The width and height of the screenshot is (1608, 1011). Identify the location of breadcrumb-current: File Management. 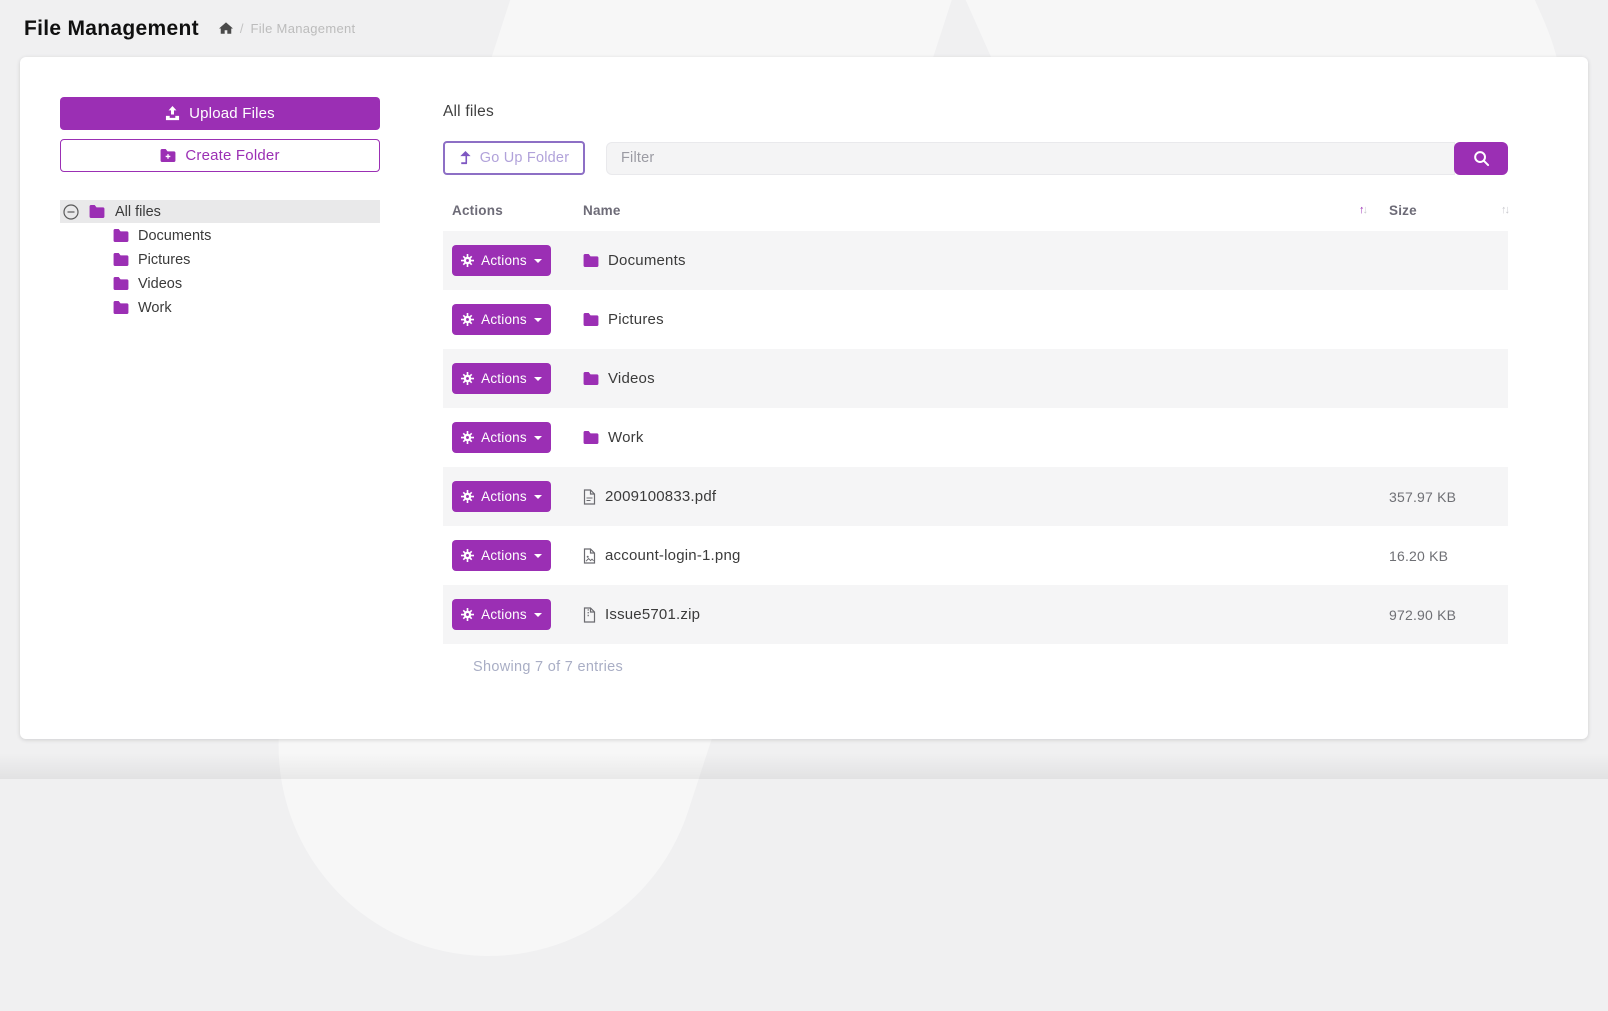
(303, 28).